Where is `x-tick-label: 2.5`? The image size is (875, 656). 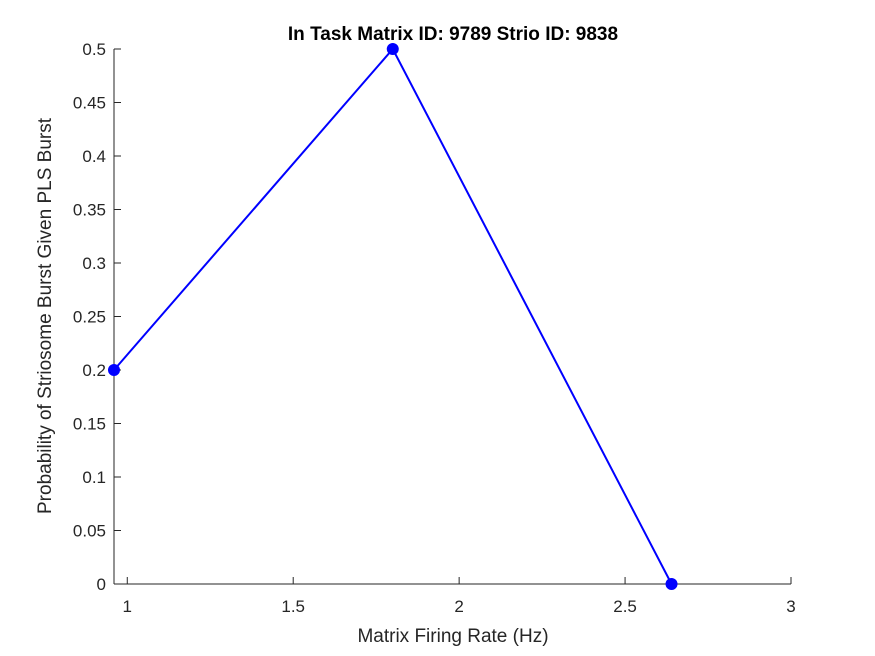
x-tick-label: 2.5 is located at coordinates (625, 606).